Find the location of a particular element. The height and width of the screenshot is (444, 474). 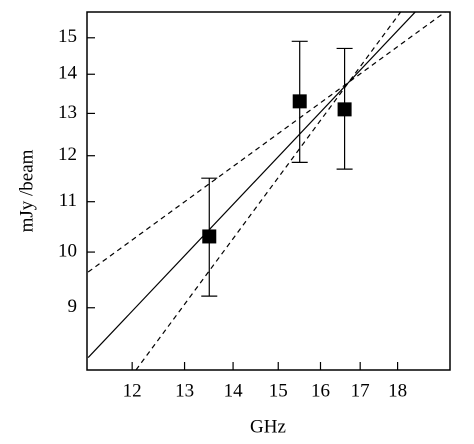

x-tick-label: 15 is located at coordinates (278, 390).